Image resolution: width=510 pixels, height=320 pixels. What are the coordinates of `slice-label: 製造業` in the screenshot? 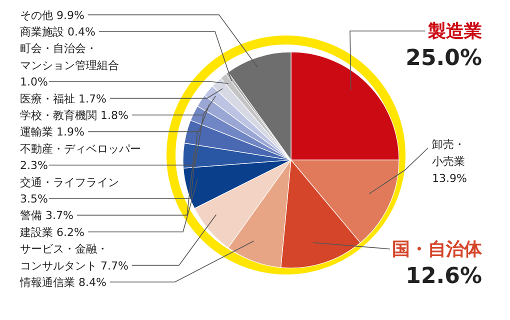 It's located at (454, 31).